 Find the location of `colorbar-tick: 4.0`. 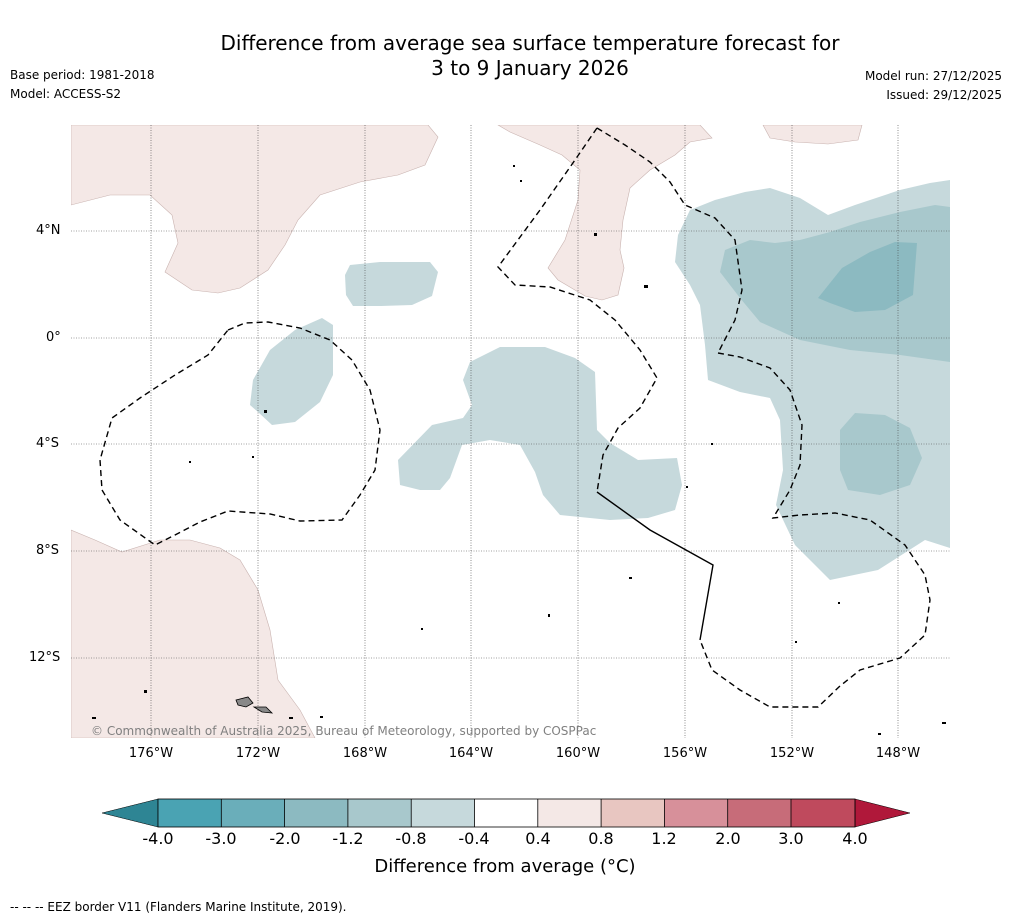

colorbar-tick: 4.0 is located at coordinates (855, 838).